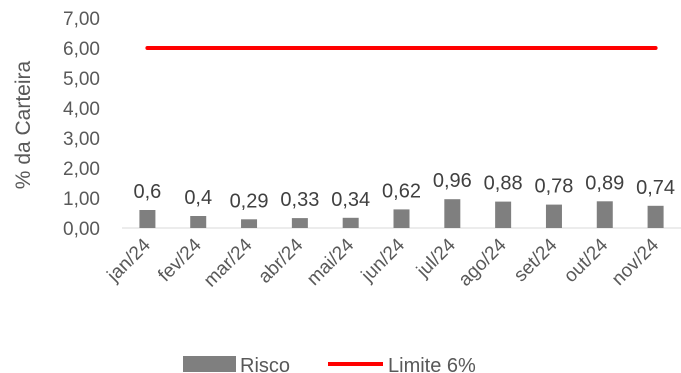 This screenshot has width=681, height=373. What do you see at coordinates (436, 258) in the screenshot?
I see `x-tick-label: jul/24` at bounding box center [436, 258].